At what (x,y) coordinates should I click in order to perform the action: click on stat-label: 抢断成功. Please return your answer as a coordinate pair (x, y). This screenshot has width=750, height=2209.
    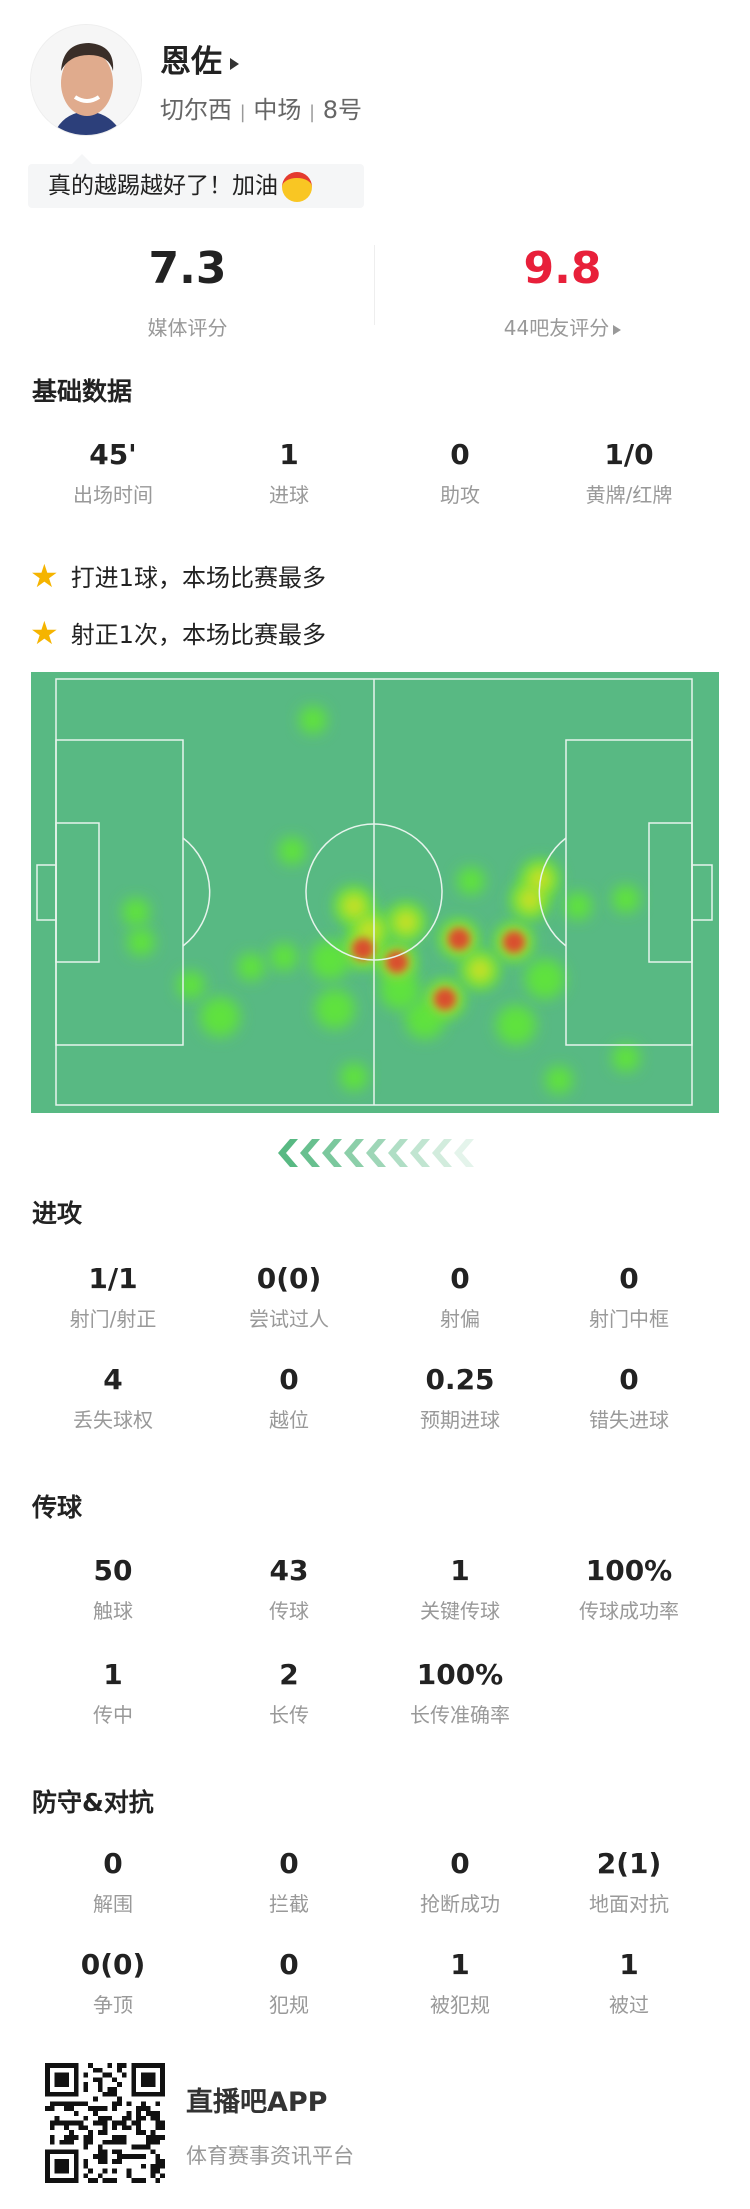
    Looking at the image, I should click on (460, 1904).